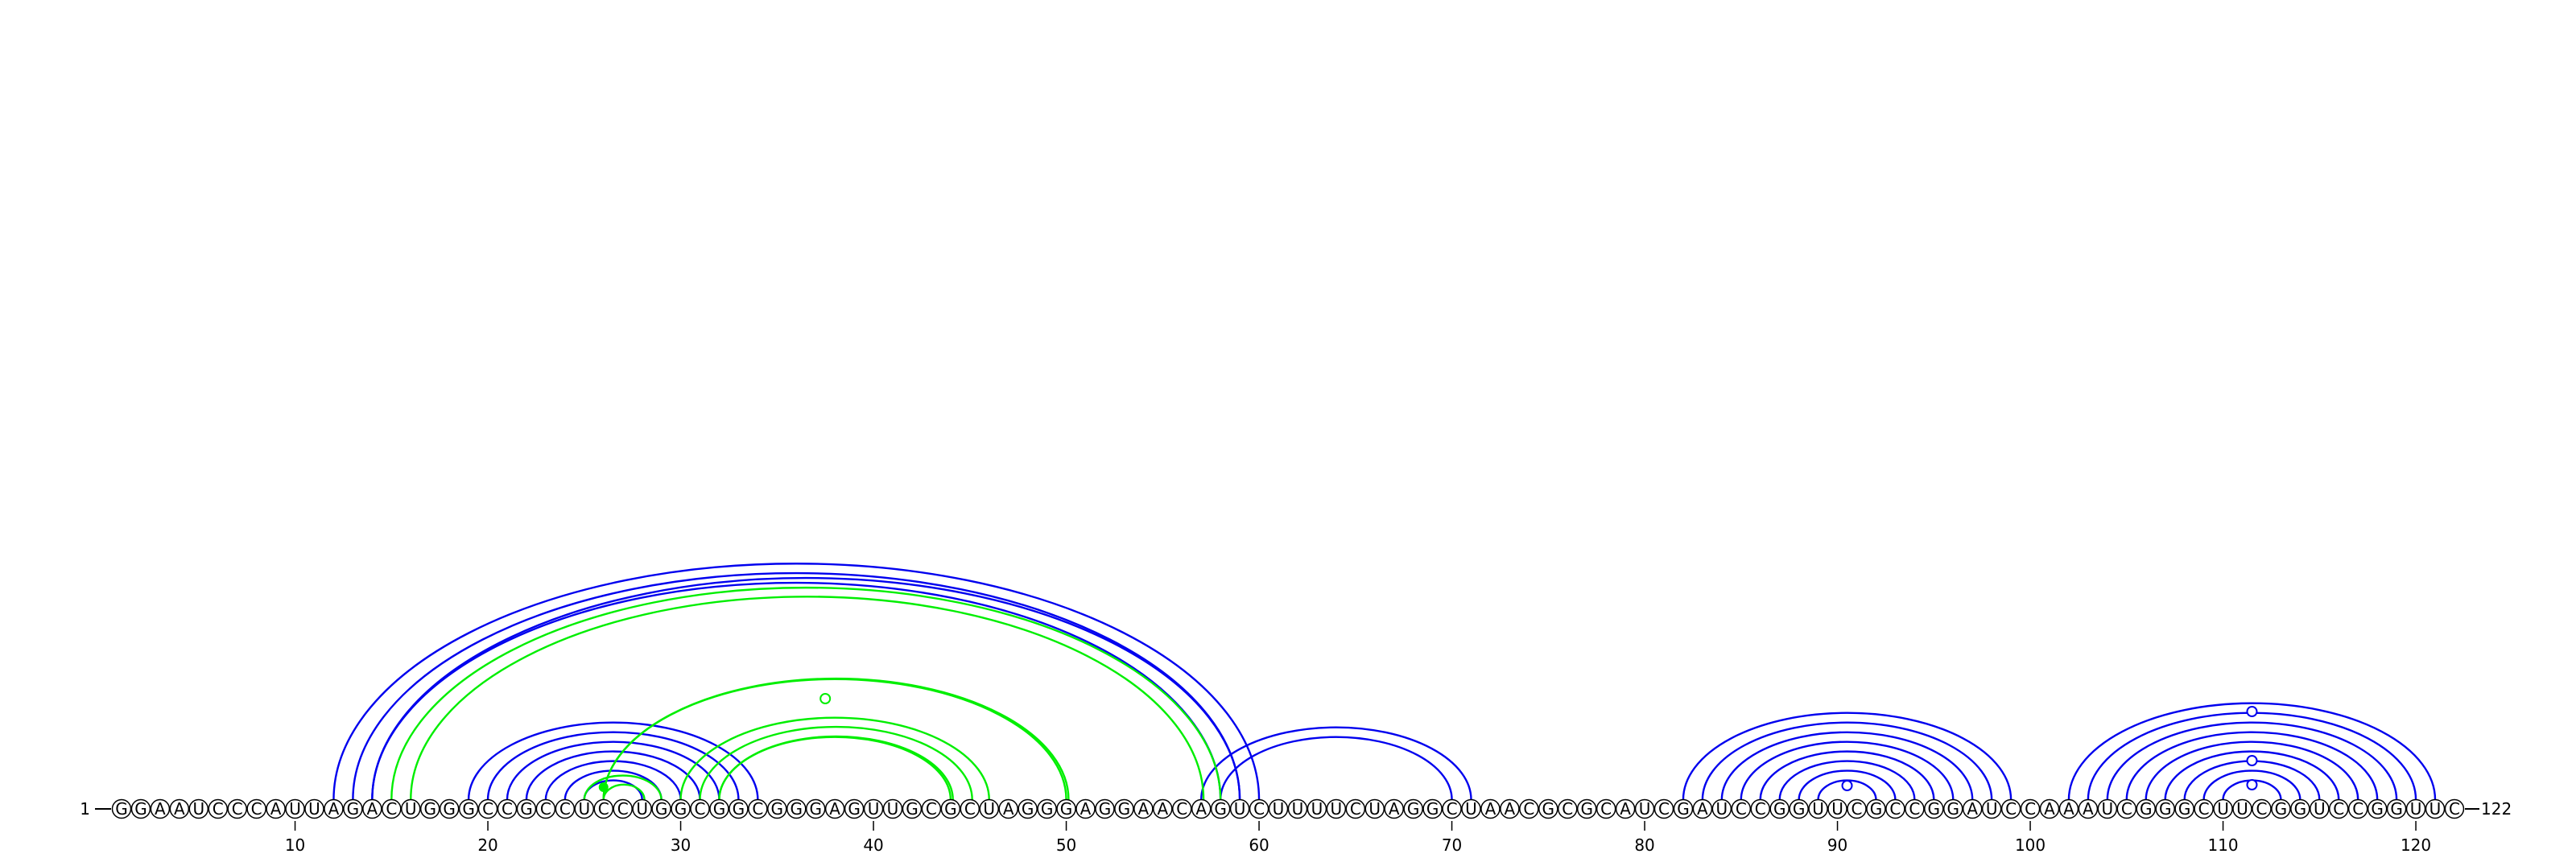  What do you see at coordinates (2416, 845) in the screenshot?
I see `tick-label: 120` at bounding box center [2416, 845].